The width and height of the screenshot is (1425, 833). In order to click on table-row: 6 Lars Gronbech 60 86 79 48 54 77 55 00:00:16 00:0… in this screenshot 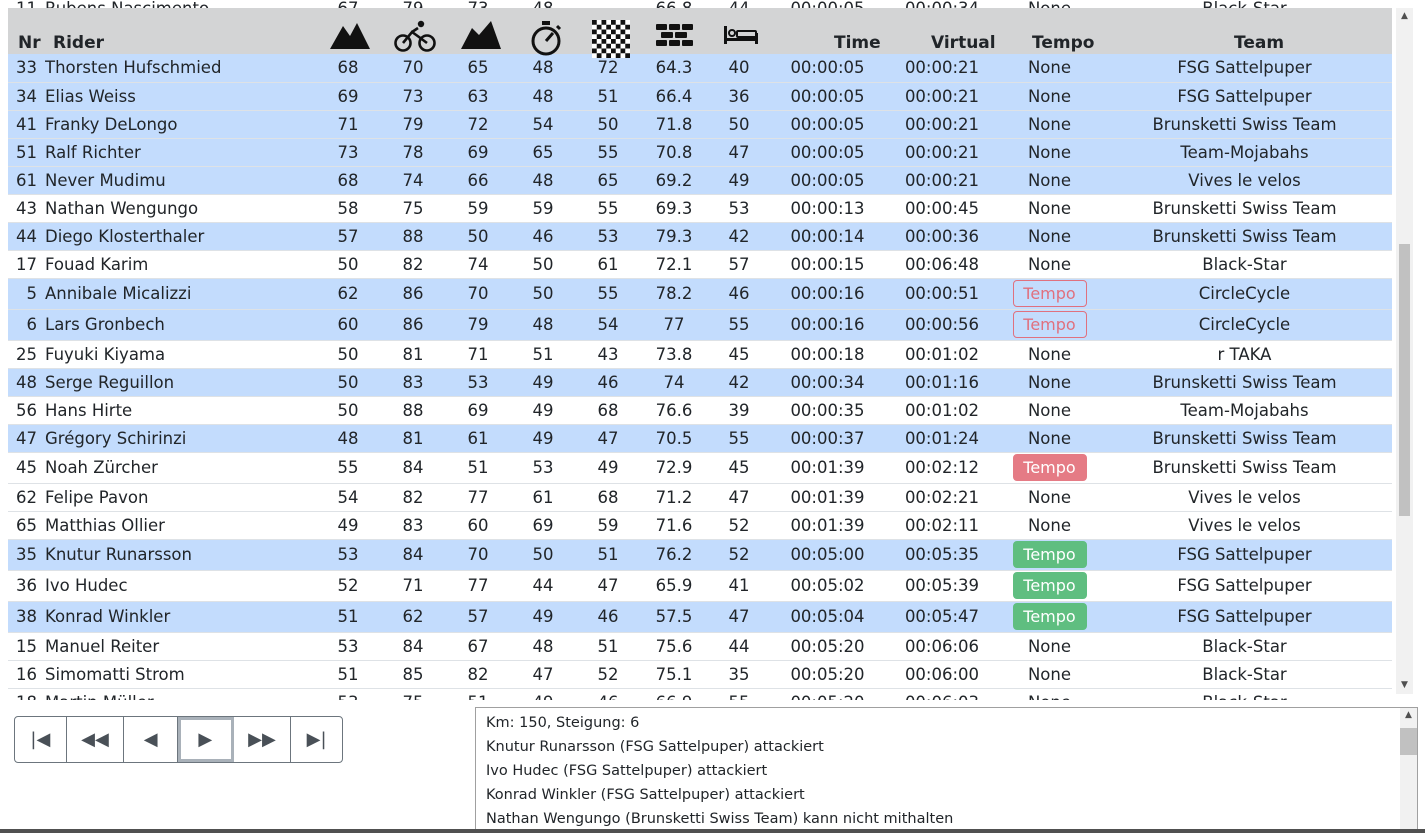, I will do `click(700, 325)`.